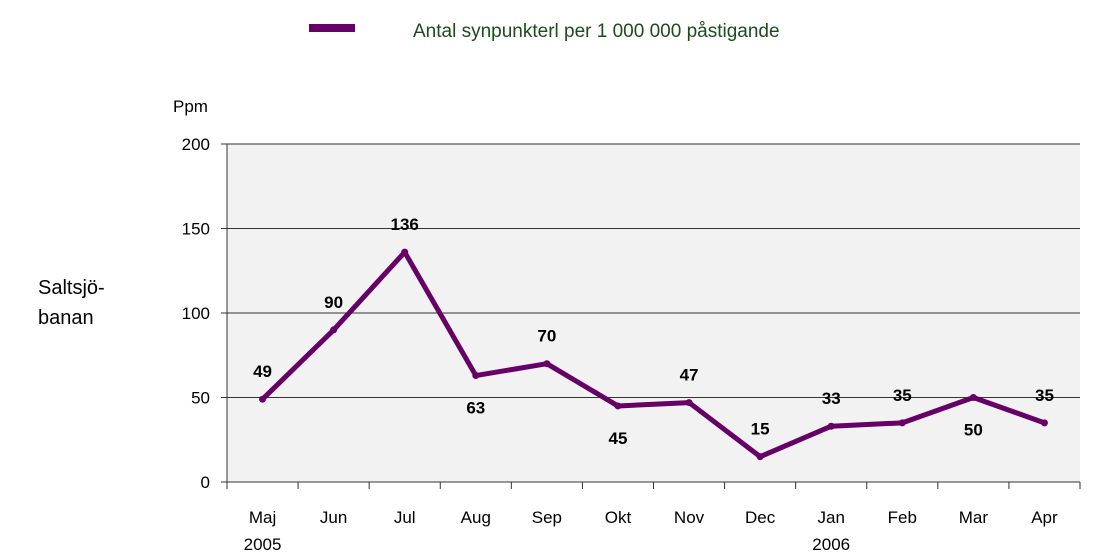 The width and height of the screenshot is (1093, 556). Describe the element at coordinates (71, 288) in the screenshot. I see `side-label-line-1: Saltsjö-` at that location.